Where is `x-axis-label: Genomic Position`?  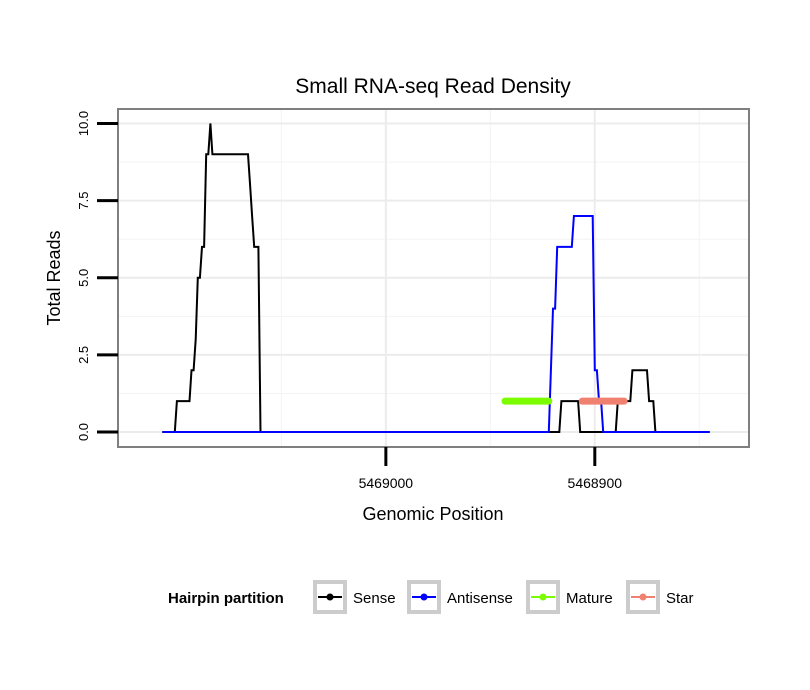 x-axis-label: Genomic Position is located at coordinates (432, 514).